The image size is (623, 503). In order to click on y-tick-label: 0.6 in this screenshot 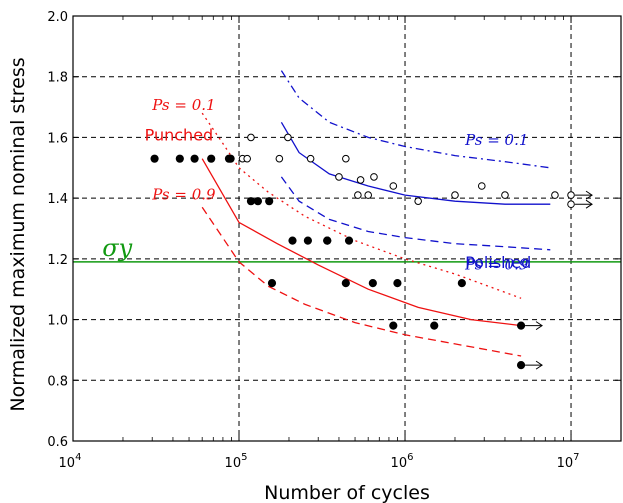, I will do `click(57, 442)`.